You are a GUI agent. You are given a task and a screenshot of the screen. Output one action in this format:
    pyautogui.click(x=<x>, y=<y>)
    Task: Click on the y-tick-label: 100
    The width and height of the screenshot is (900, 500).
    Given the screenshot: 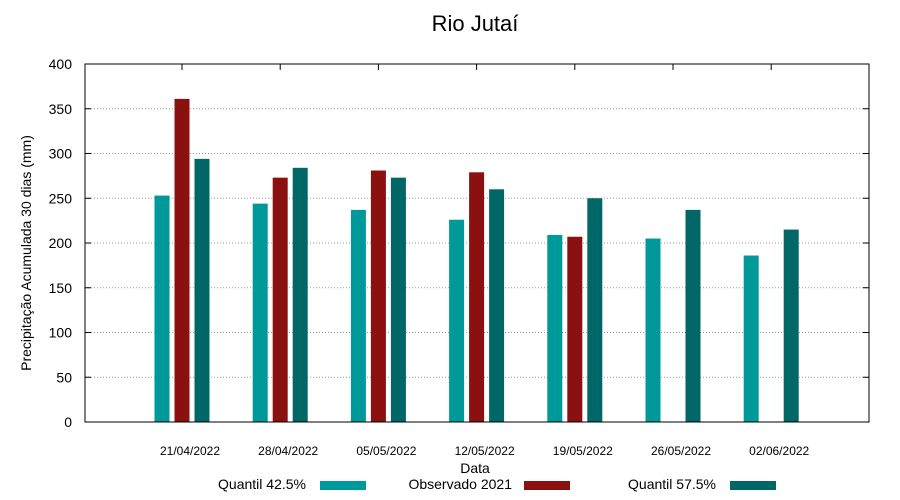 What is the action you would take?
    pyautogui.click(x=61, y=333)
    